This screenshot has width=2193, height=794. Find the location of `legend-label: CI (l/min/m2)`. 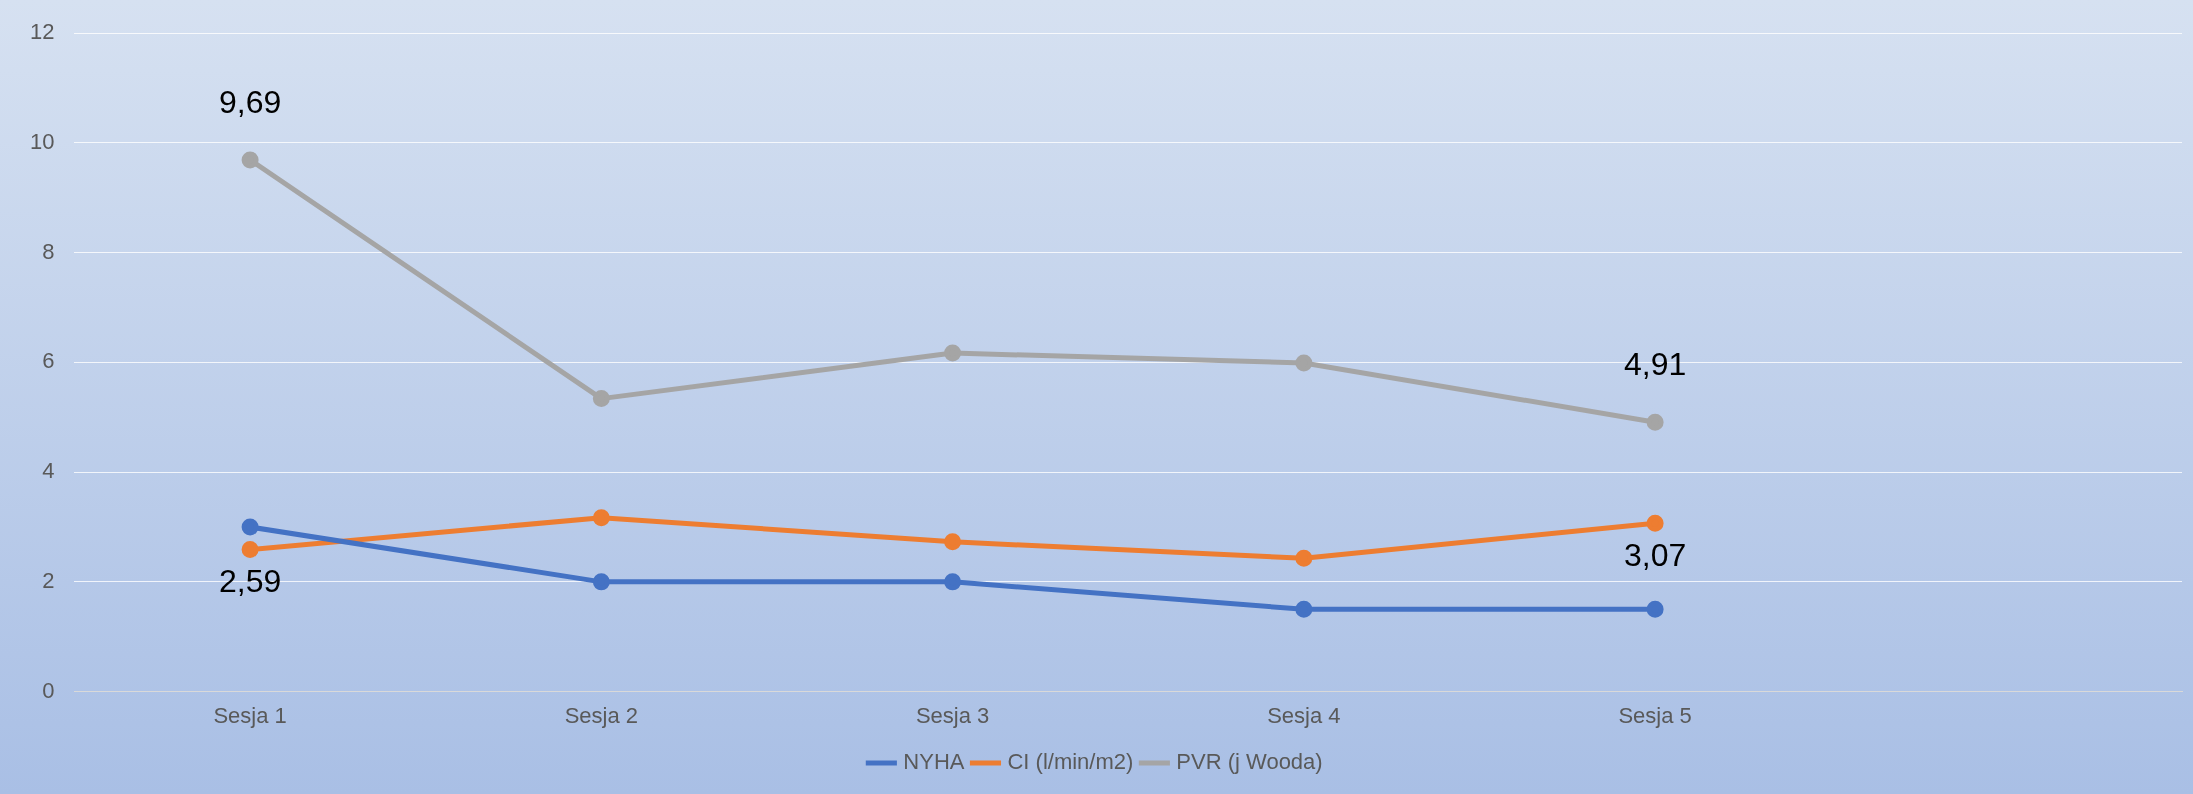

legend-label: CI (l/min/m2) is located at coordinates (1070, 762).